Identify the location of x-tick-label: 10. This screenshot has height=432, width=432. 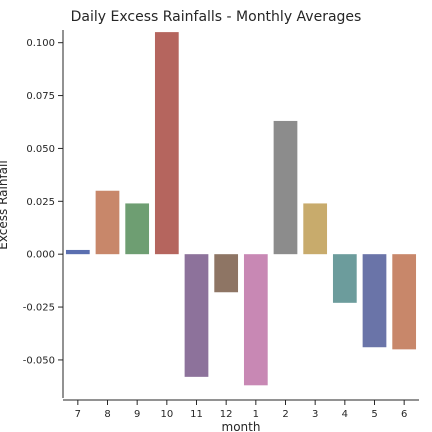
(166, 414).